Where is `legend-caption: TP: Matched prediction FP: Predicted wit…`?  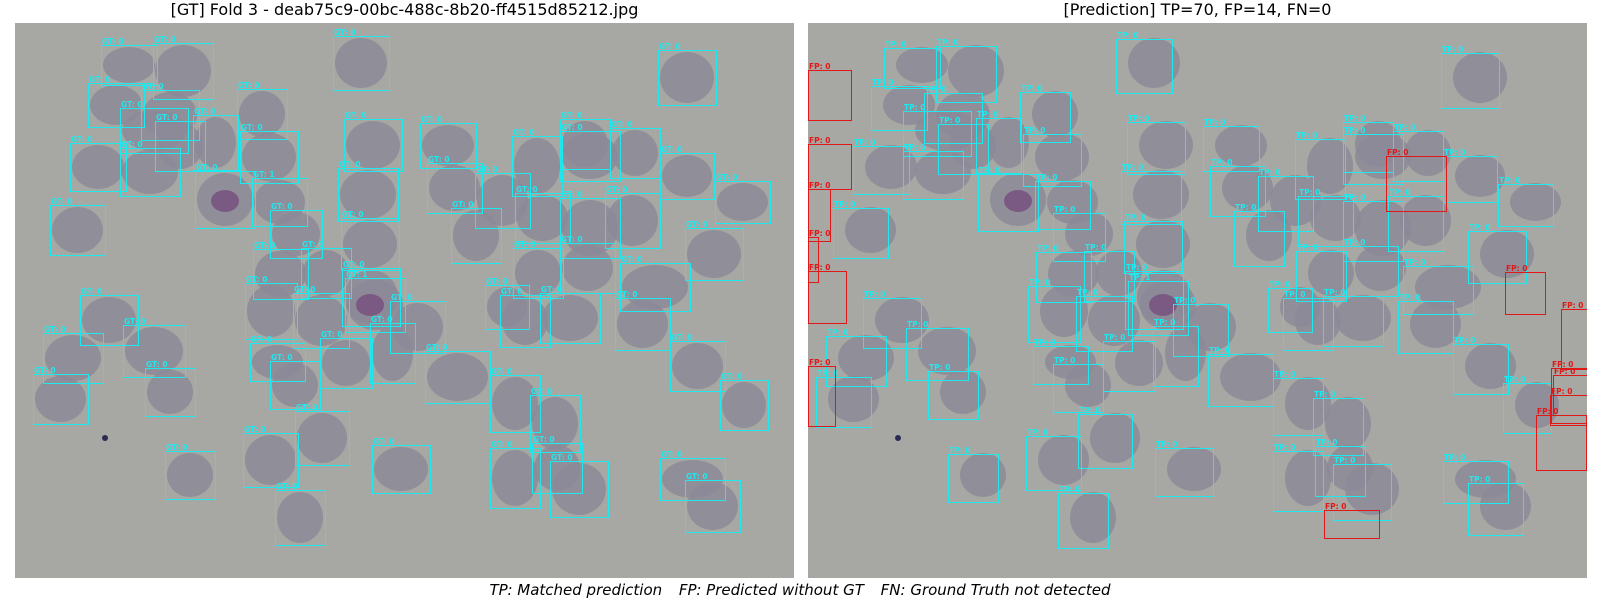
legend-caption: TP: Matched prediction FP: Predicted wit… is located at coordinates (800, 590).